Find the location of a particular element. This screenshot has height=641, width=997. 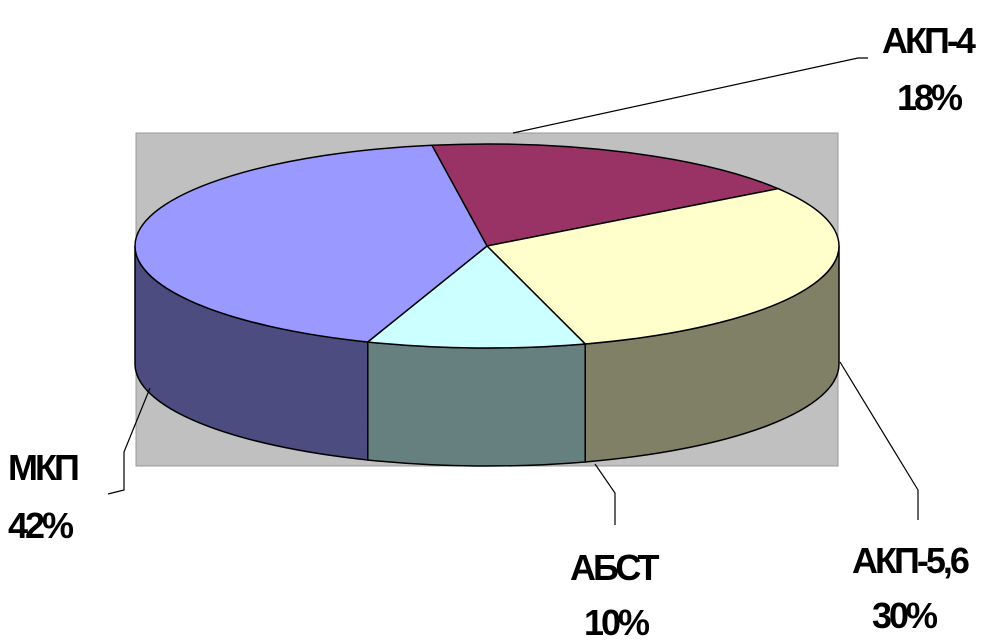

leader-line-mkp is located at coordinates (129, 441).